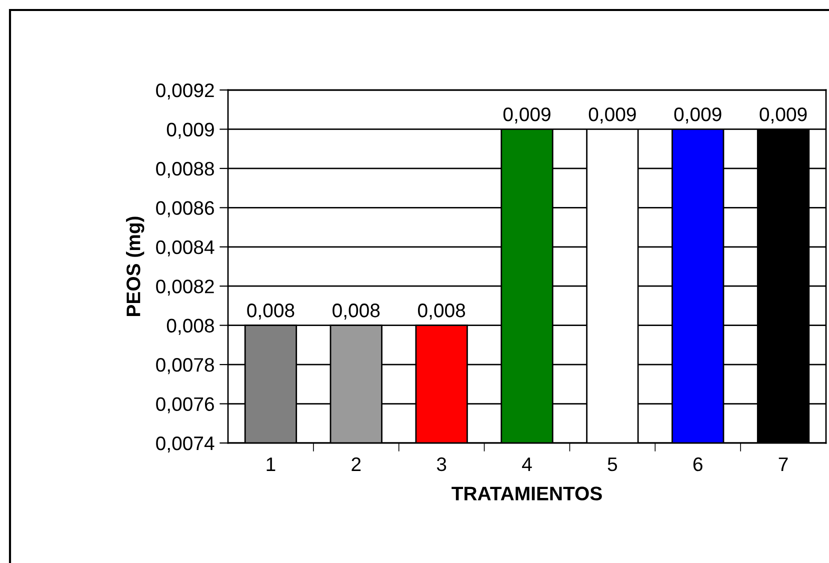  I want to click on x-axis-title: TRATAMIENTOS, so click(527, 493).